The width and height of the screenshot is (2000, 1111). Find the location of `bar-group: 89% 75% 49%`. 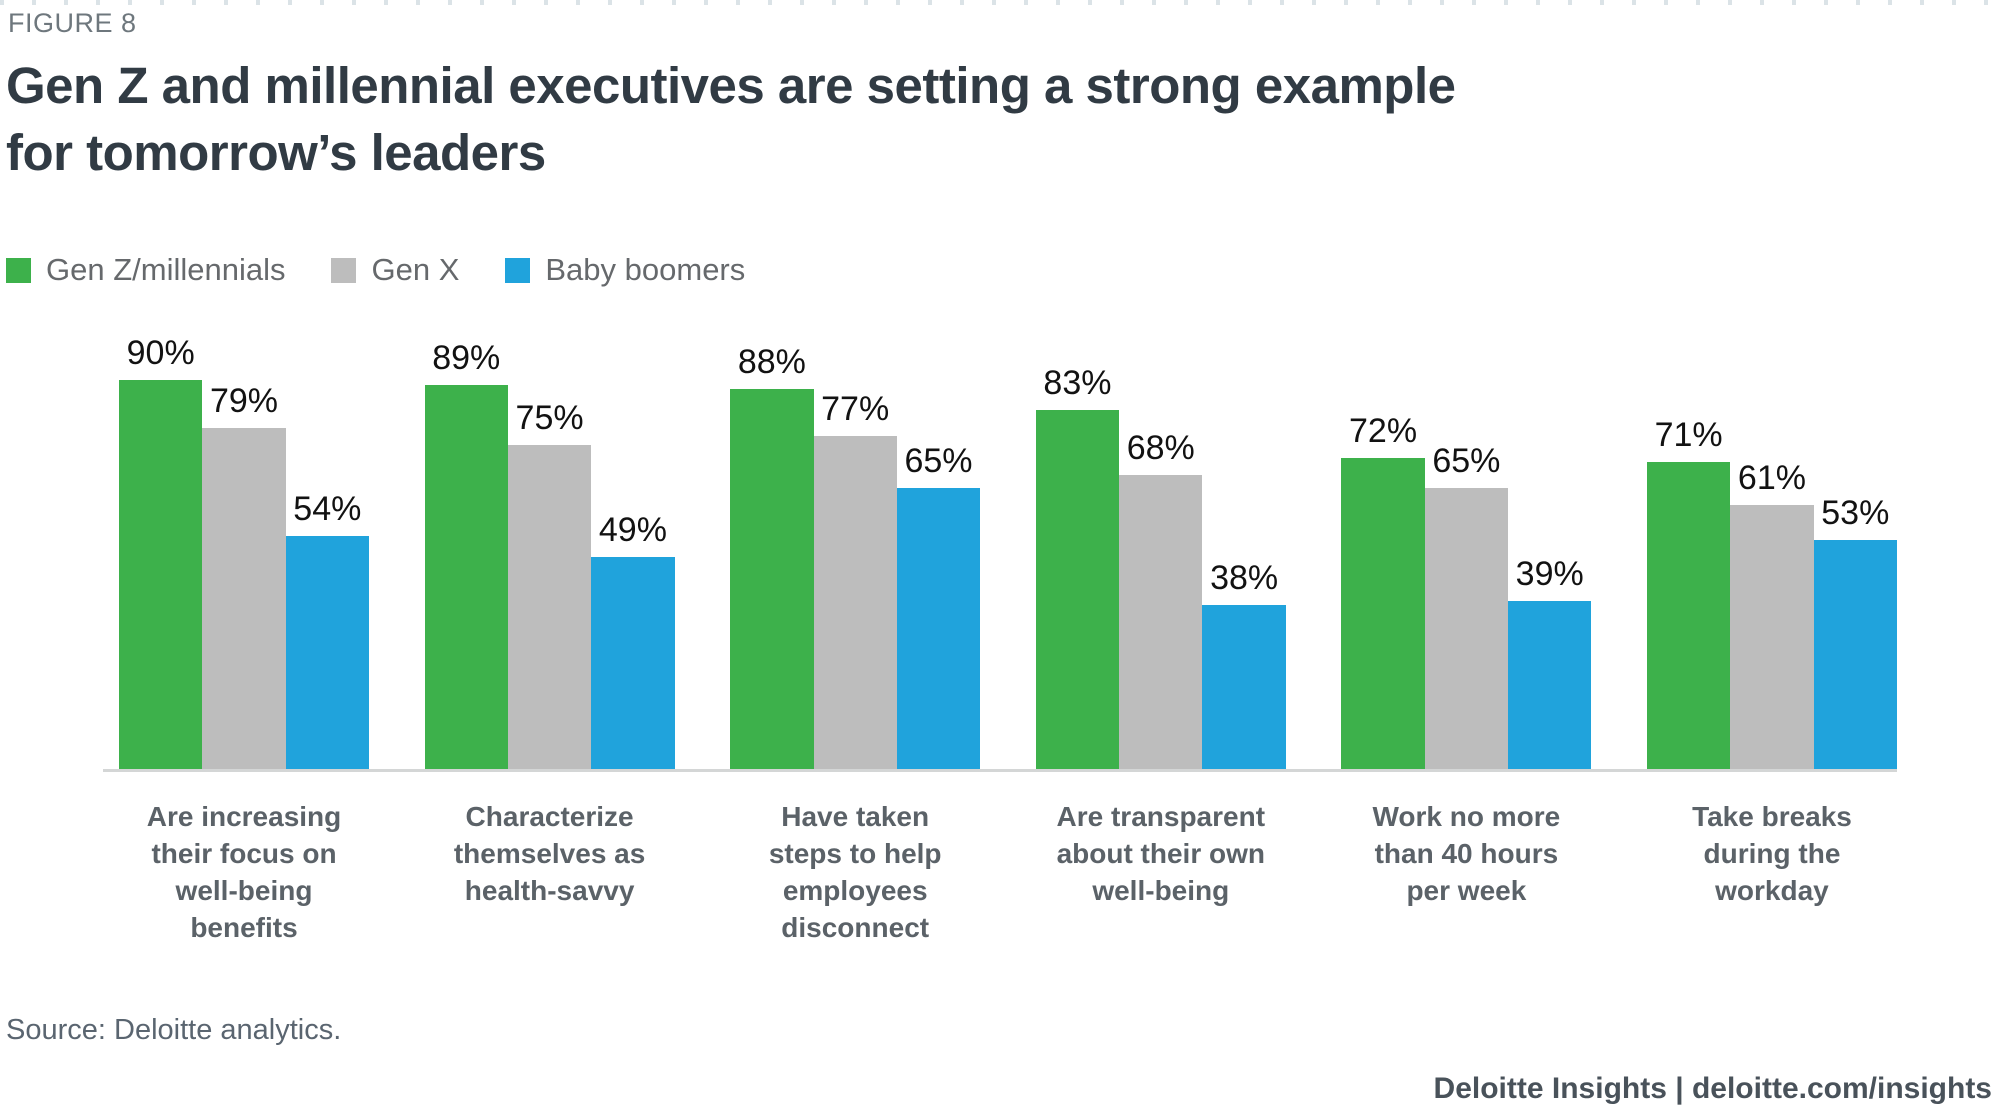

bar-group: 89% 75% 49% is located at coordinates (549, 554).